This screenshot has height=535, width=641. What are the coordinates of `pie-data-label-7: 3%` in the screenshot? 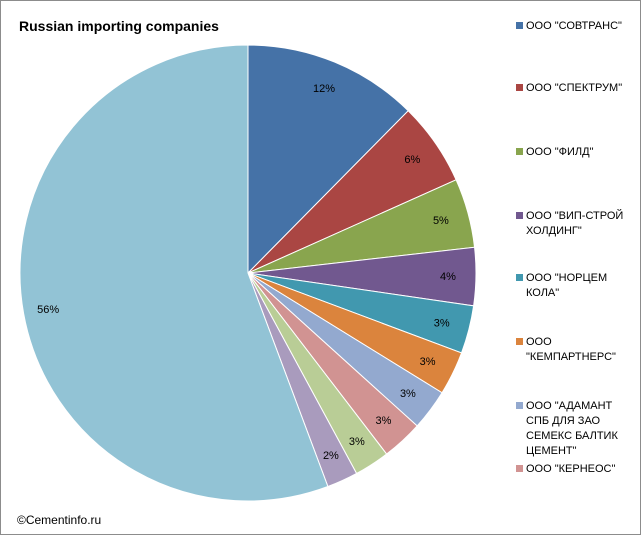 It's located at (408, 394).